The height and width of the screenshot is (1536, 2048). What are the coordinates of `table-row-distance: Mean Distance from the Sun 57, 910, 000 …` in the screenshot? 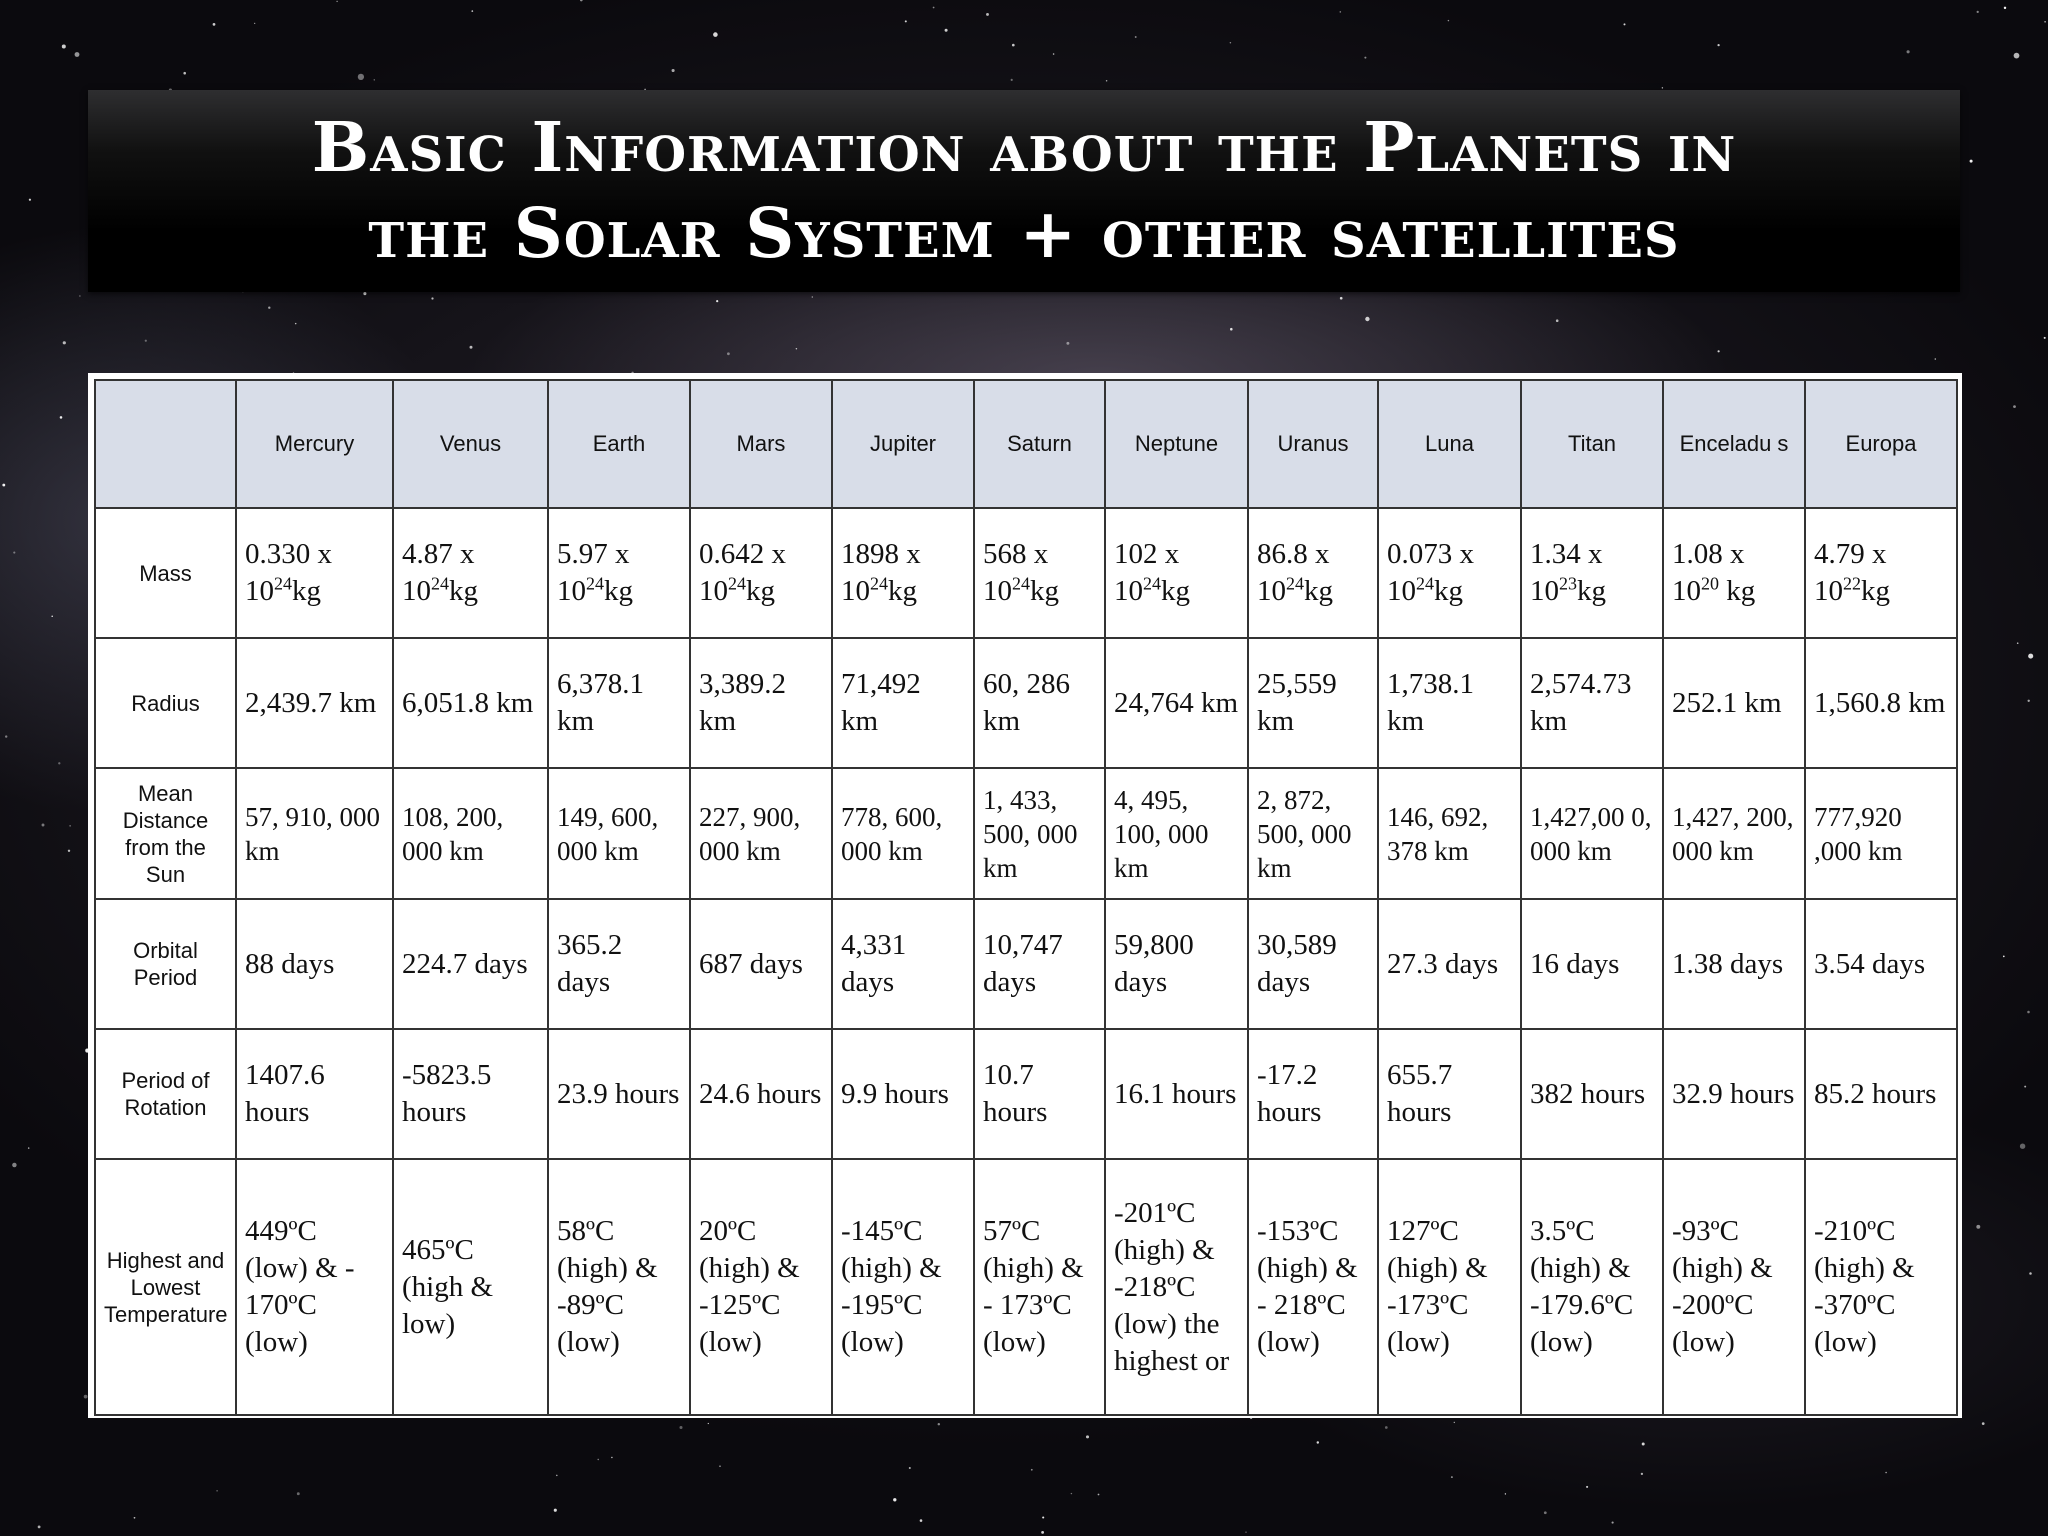 It's located at (1026, 833).